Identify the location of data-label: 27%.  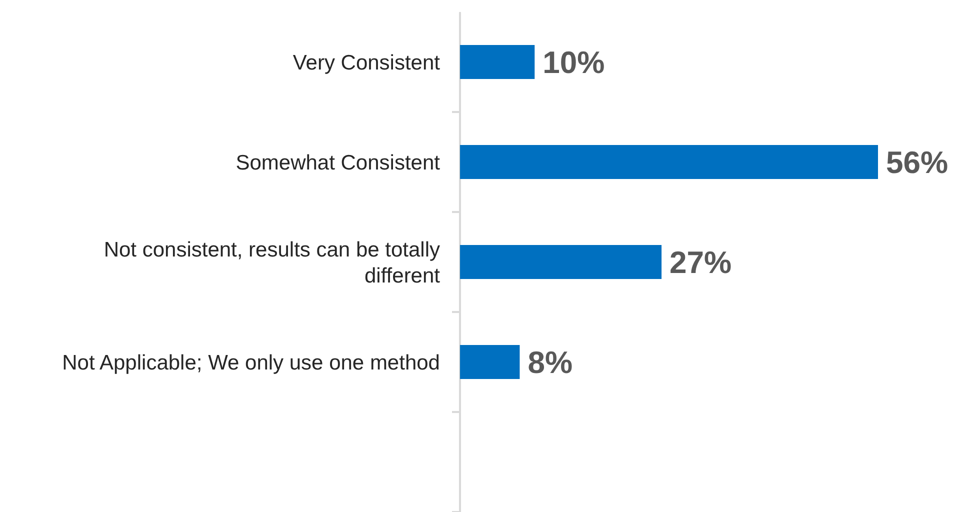
(701, 262).